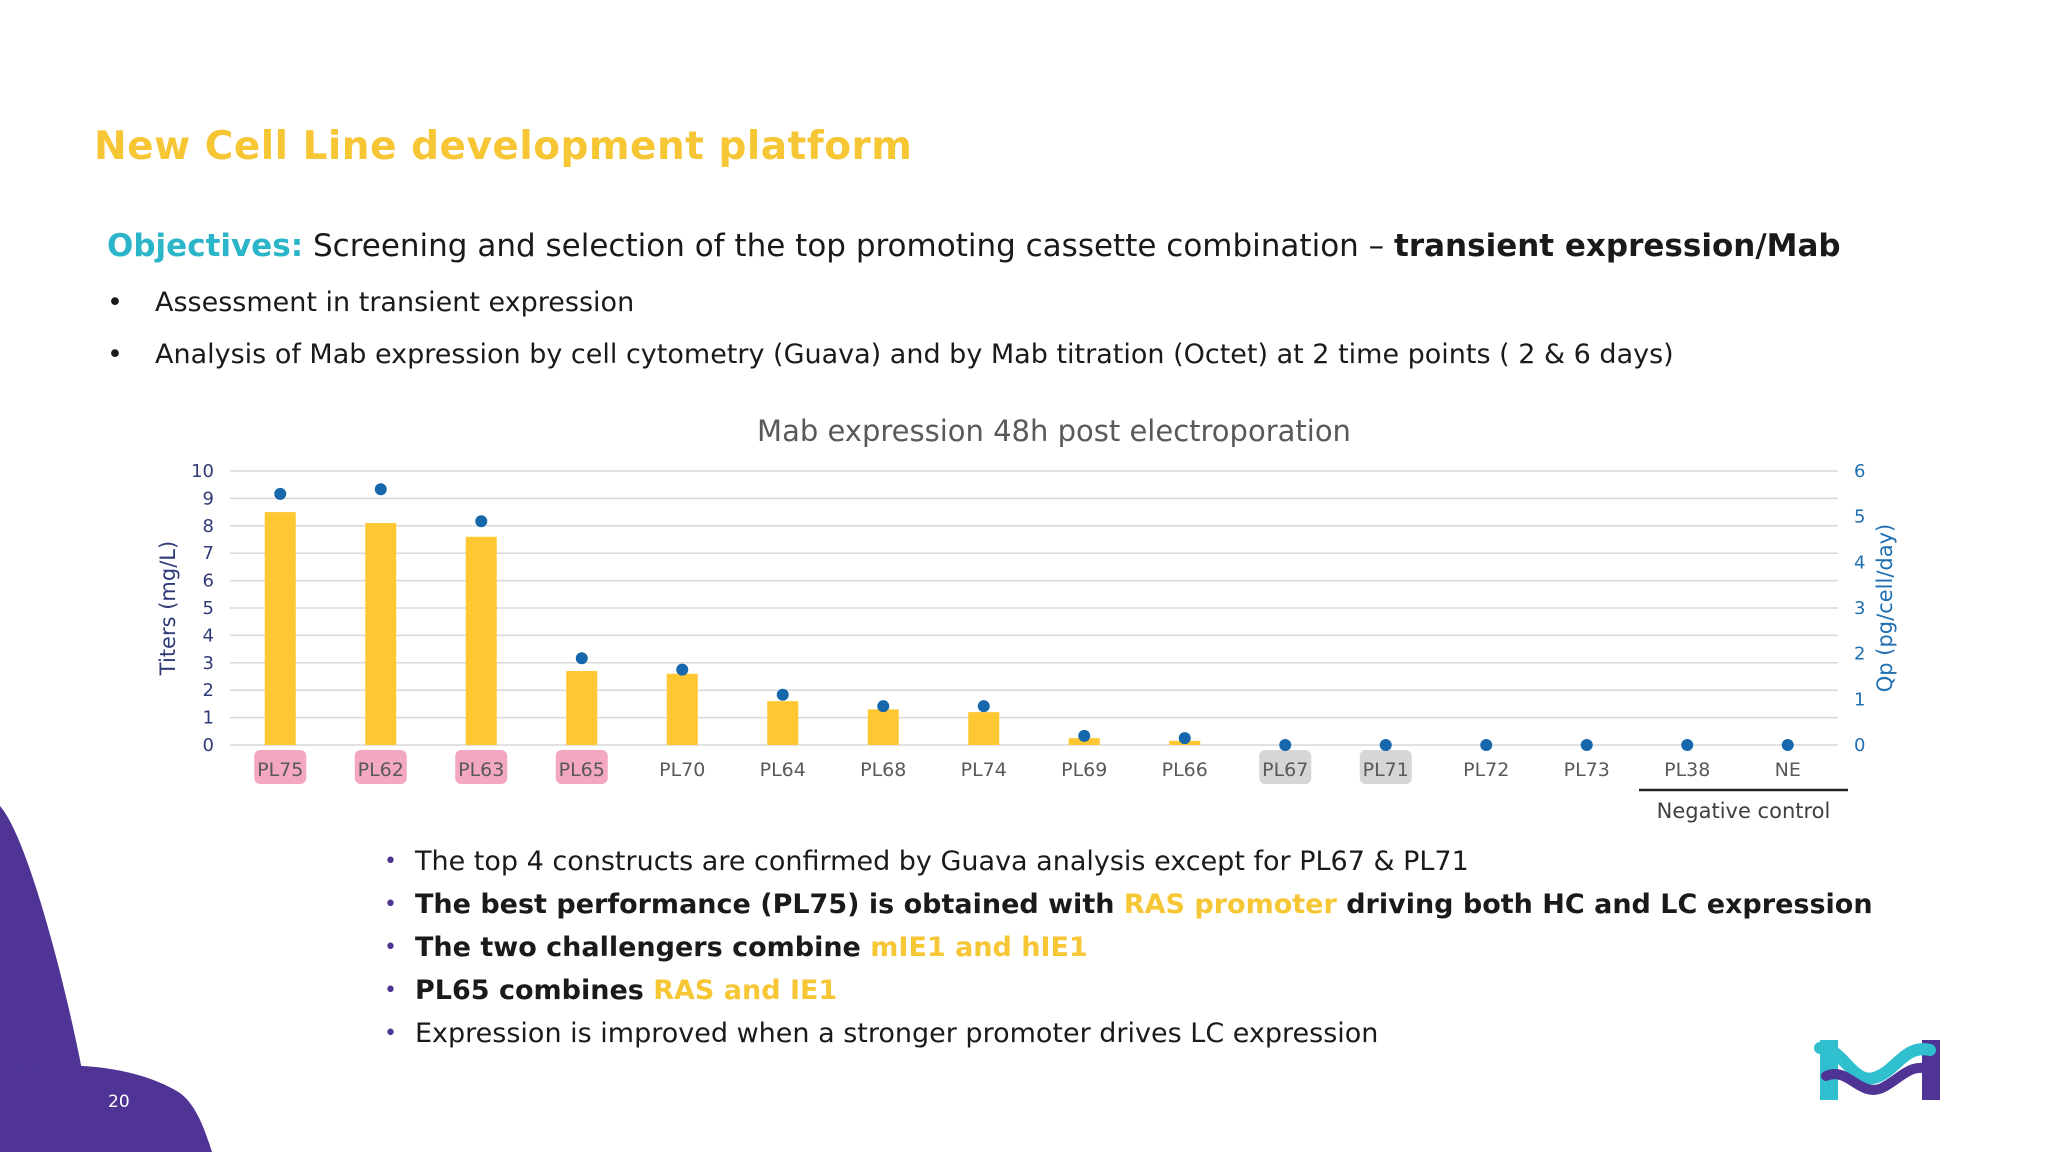 The height and width of the screenshot is (1152, 2048). I want to click on y2-tick-label: 6, so click(1859, 471).